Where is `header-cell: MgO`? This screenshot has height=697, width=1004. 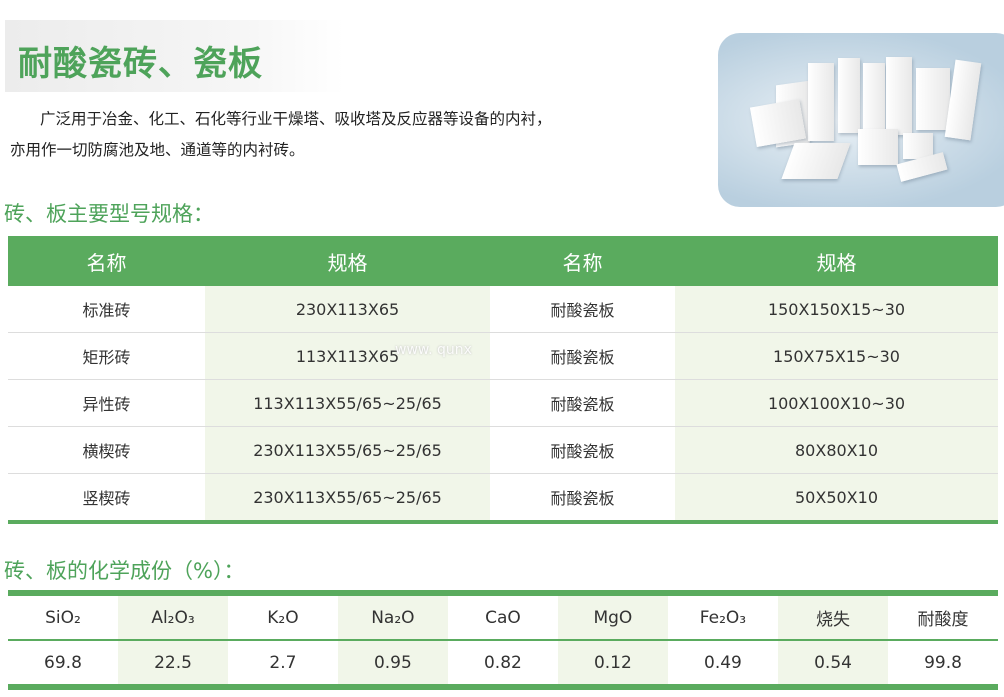 header-cell: MgO is located at coordinates (612, 617).